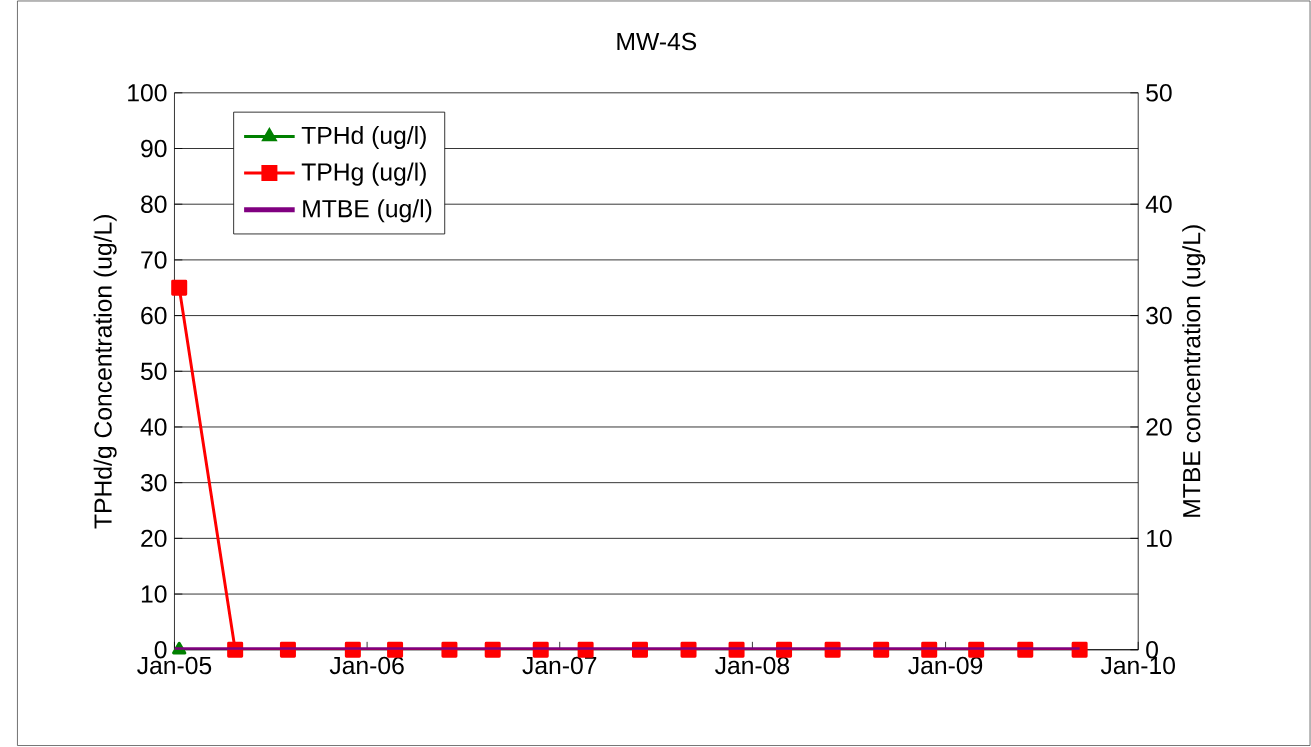  I want to click on legend-label: MTBE (ug/l), so click(367, 211).